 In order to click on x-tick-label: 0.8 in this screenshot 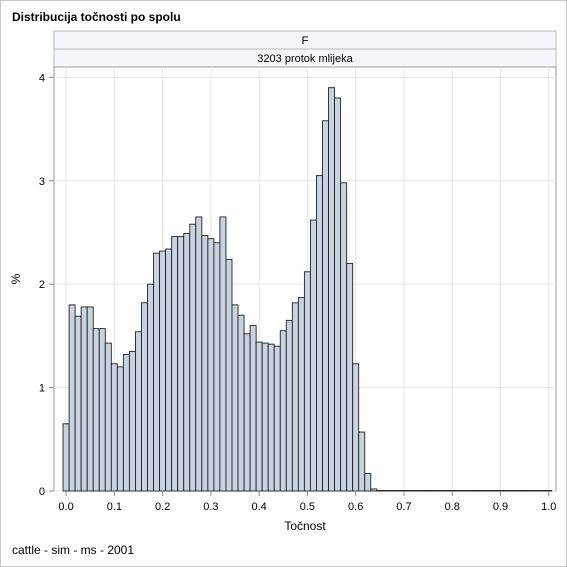, I will do `click(452, 507)`.